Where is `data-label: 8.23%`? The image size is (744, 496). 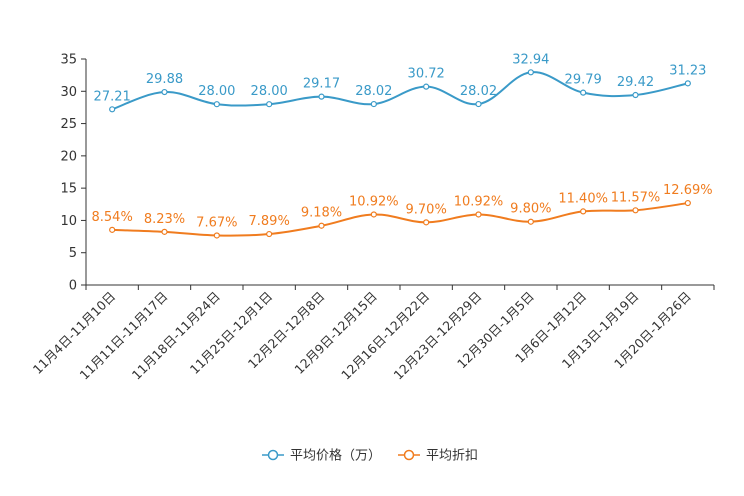 data-label: 8.23% is located at coordinates (164, 219).